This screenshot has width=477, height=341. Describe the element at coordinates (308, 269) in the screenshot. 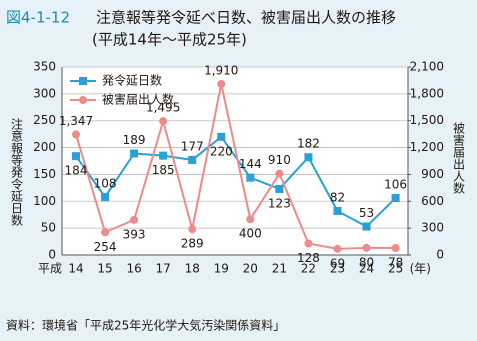

I see `x-tick-label: 22` at that location.